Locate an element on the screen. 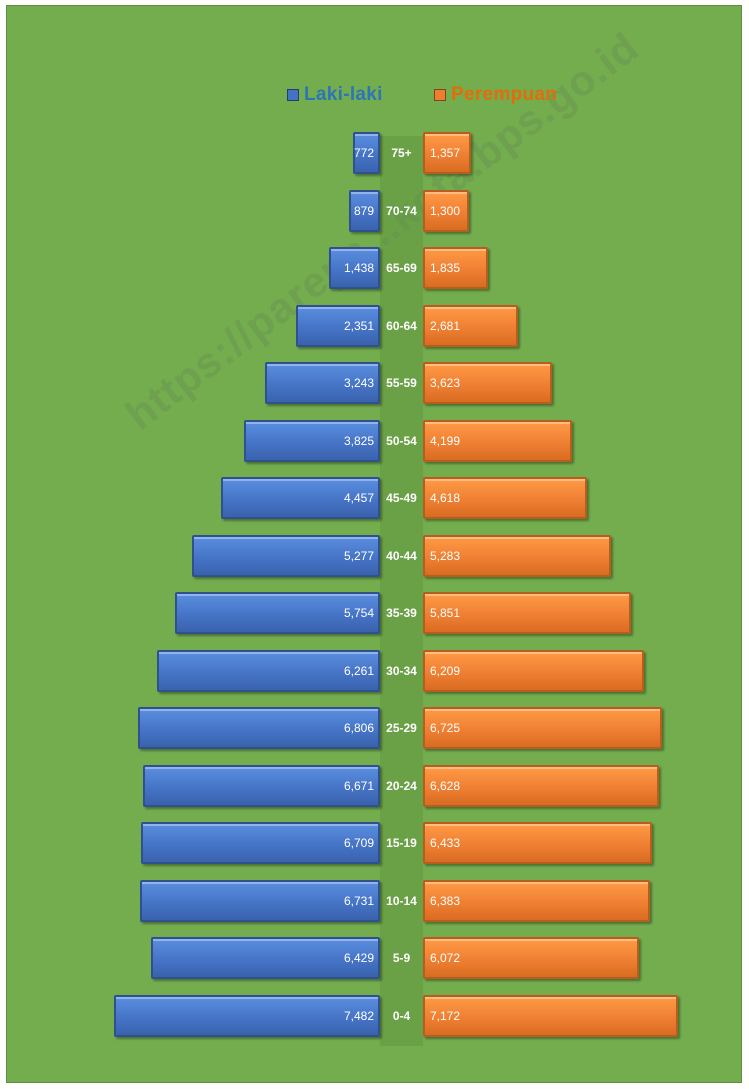 This screenshot has height=1089, width=749. value-label-perempuan-40-44: 5,283 is located at coordinates (445, 555).